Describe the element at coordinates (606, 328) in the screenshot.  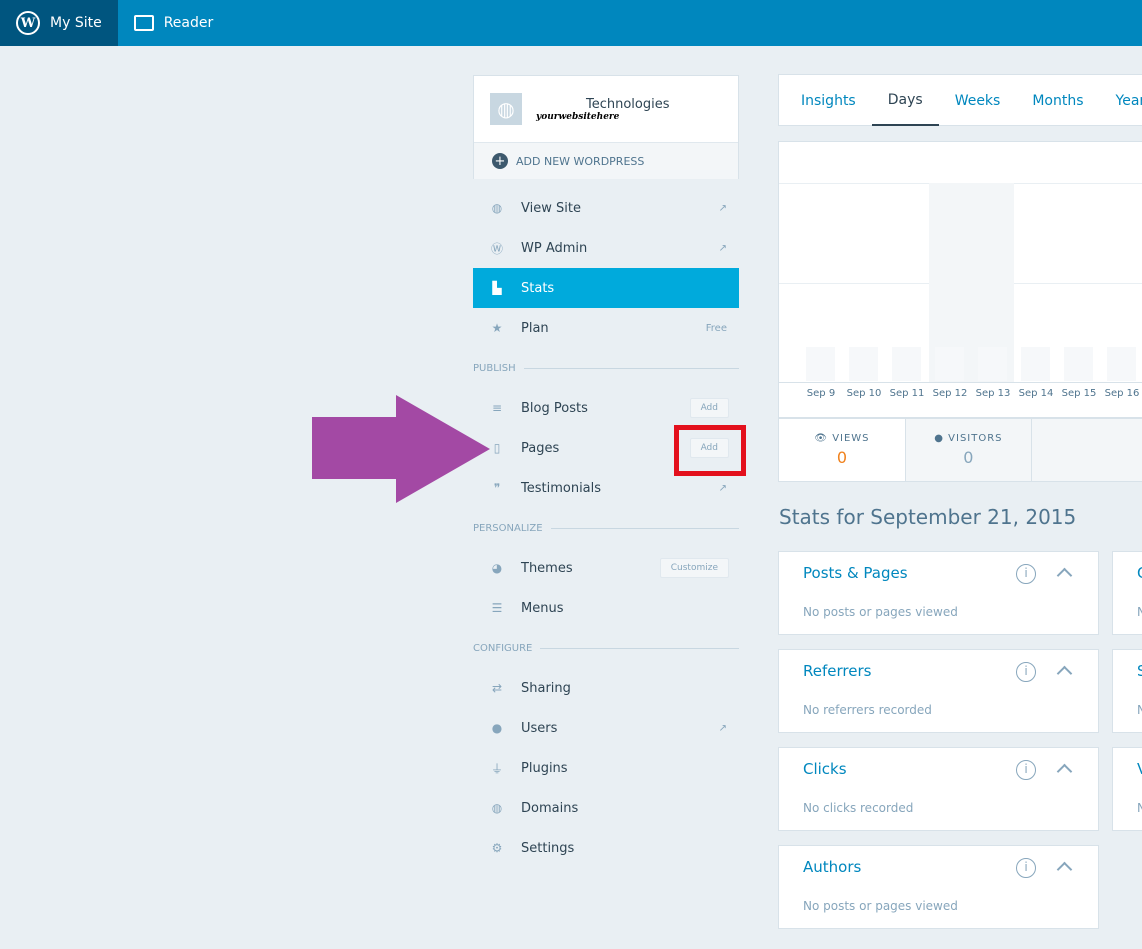
I see `sidebar-item-plan: ★ Plan Free` at that location.